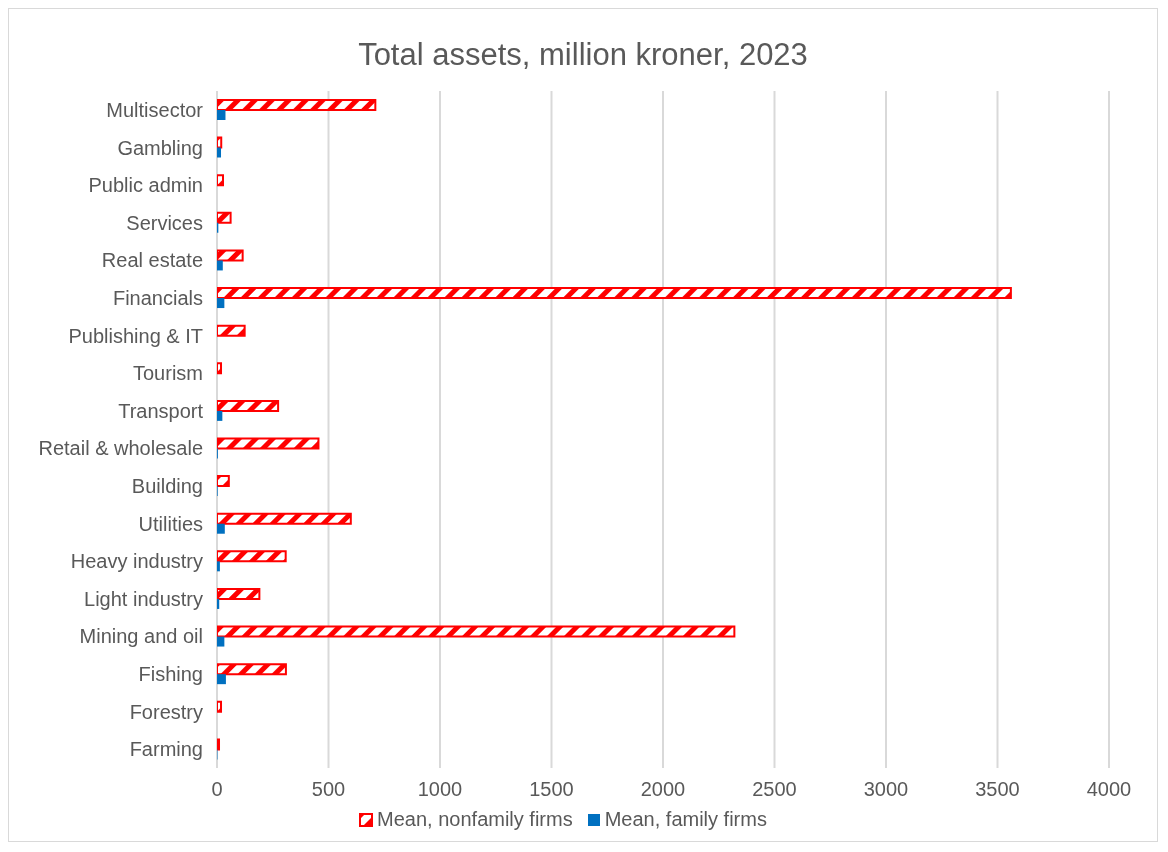 This screenshot has height=852, width=1168. What do you see at coordinates (663, 789) in the screenshot?
I see `x-tick-label: 2000` at bounding box center [663, 789].